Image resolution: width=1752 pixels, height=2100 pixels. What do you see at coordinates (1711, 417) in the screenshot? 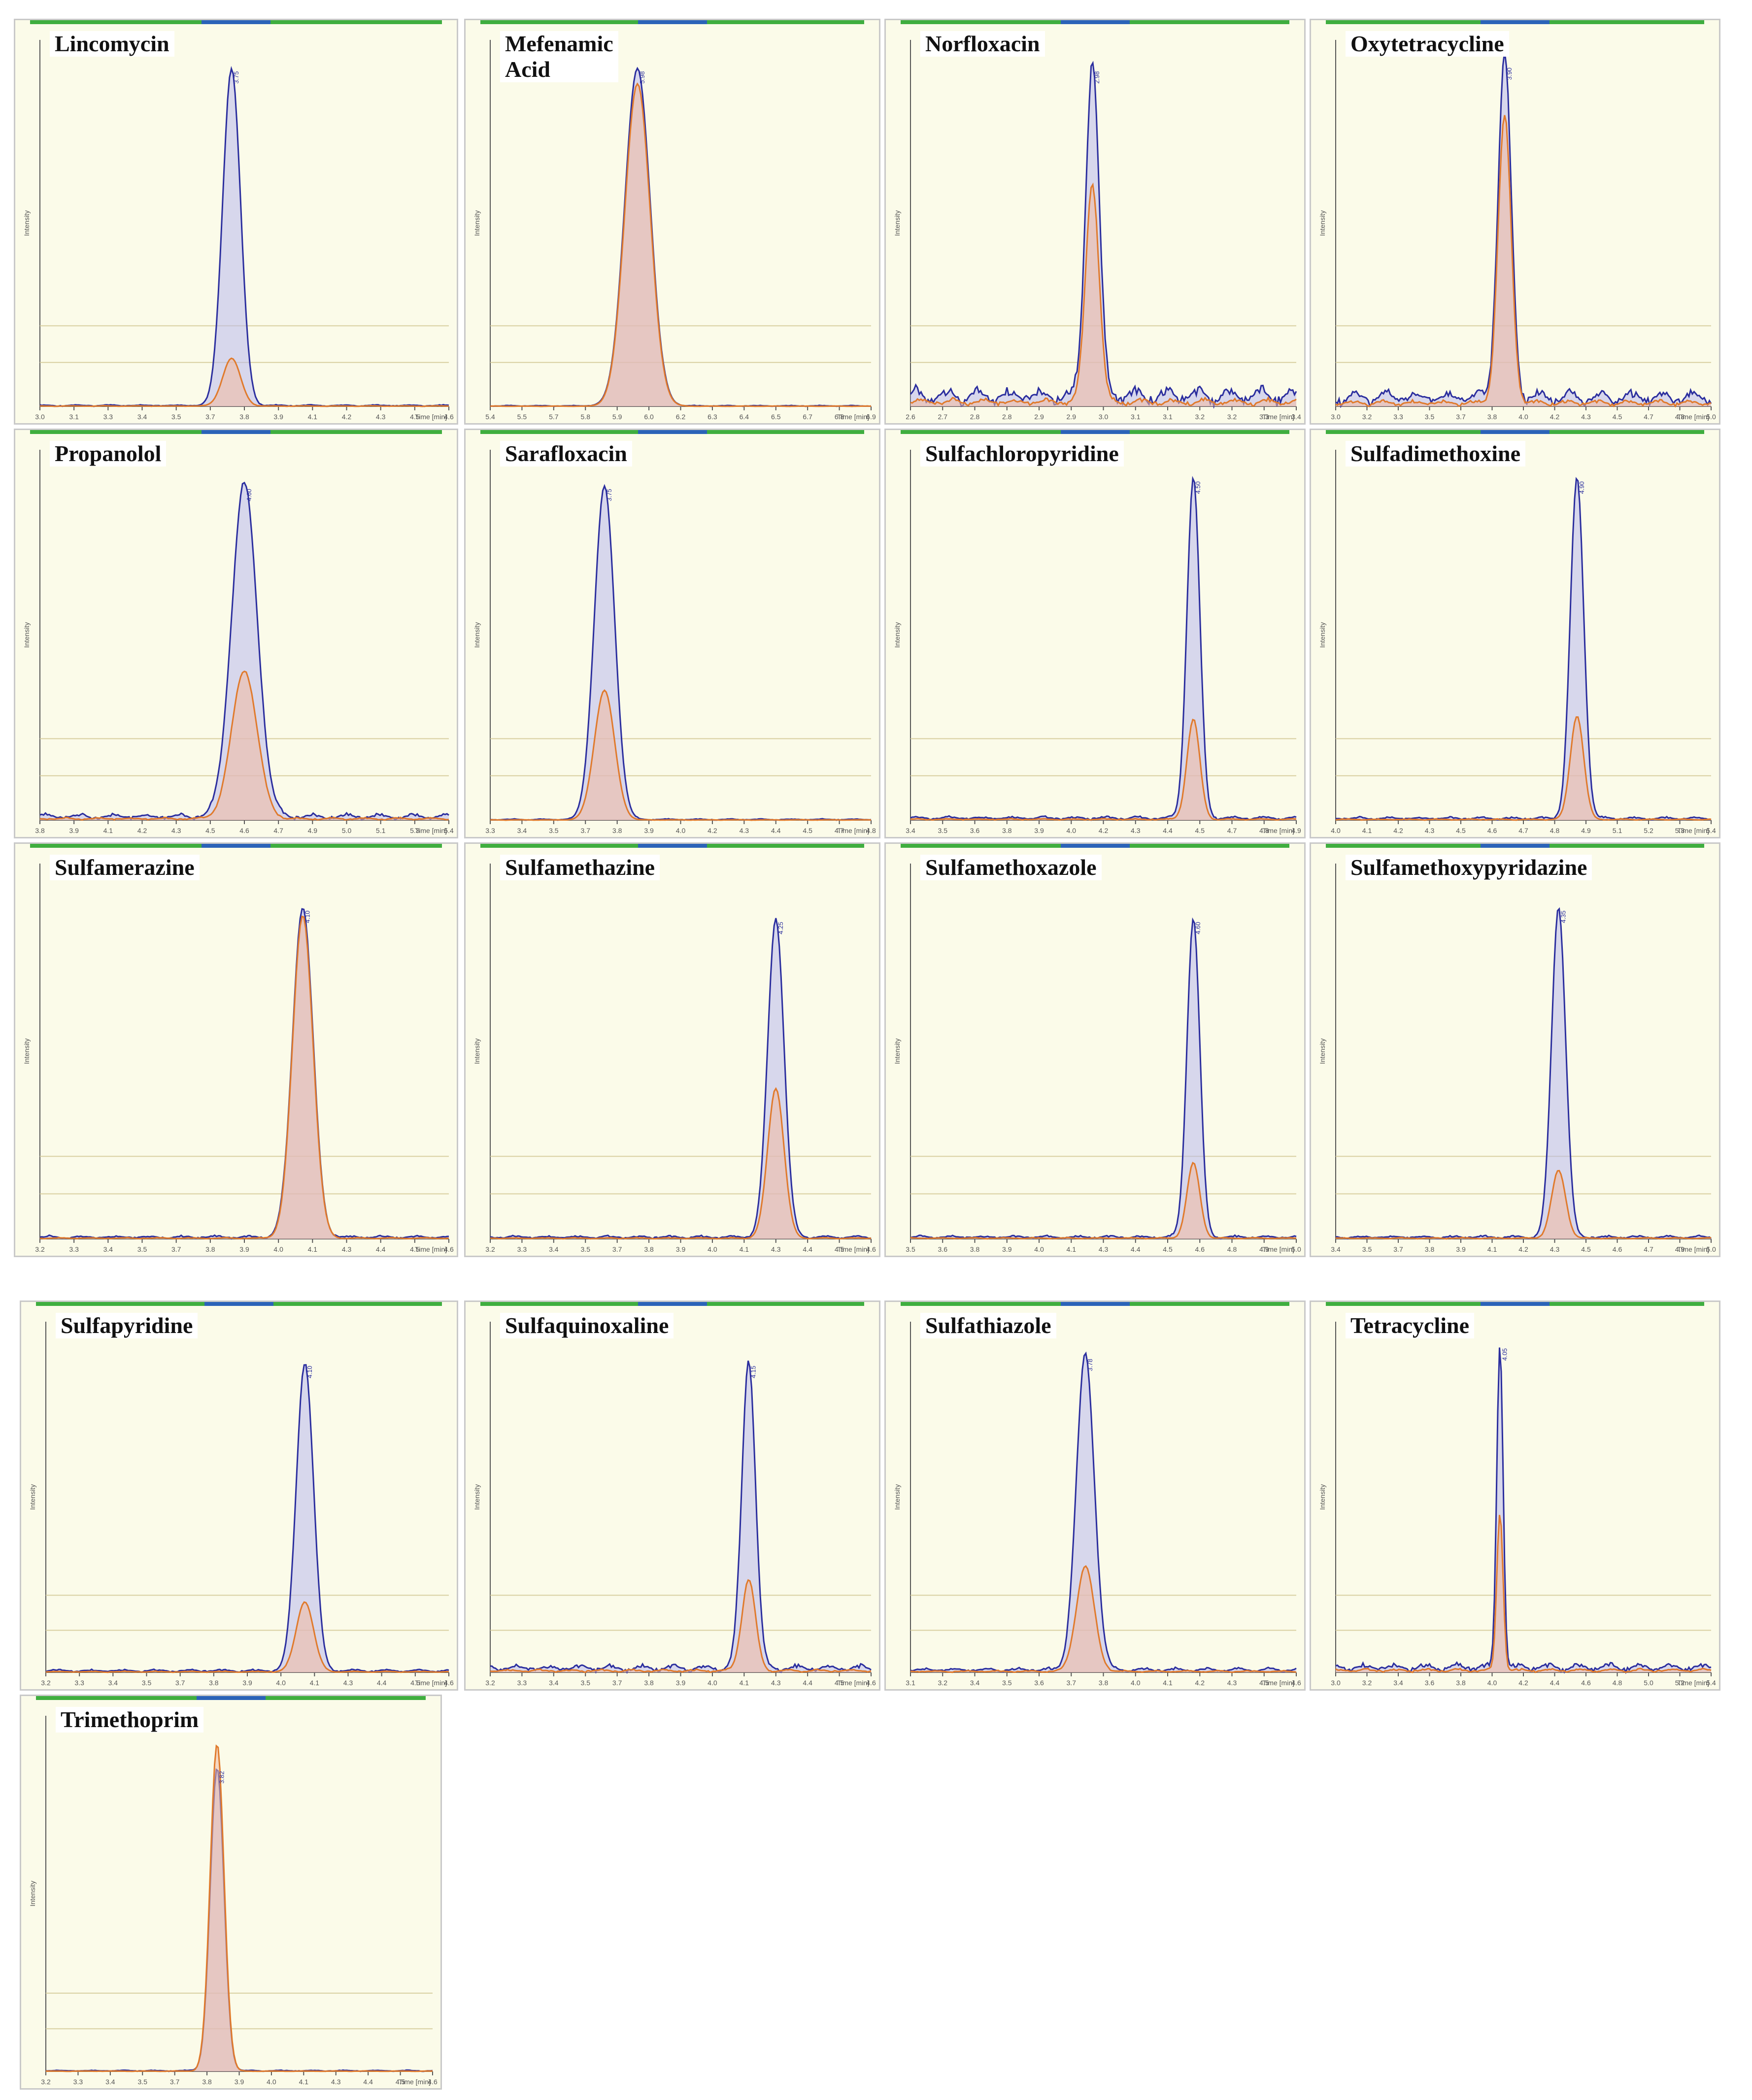
I see `x-tick-label: 5.0` at bounding box center [1711, 417].